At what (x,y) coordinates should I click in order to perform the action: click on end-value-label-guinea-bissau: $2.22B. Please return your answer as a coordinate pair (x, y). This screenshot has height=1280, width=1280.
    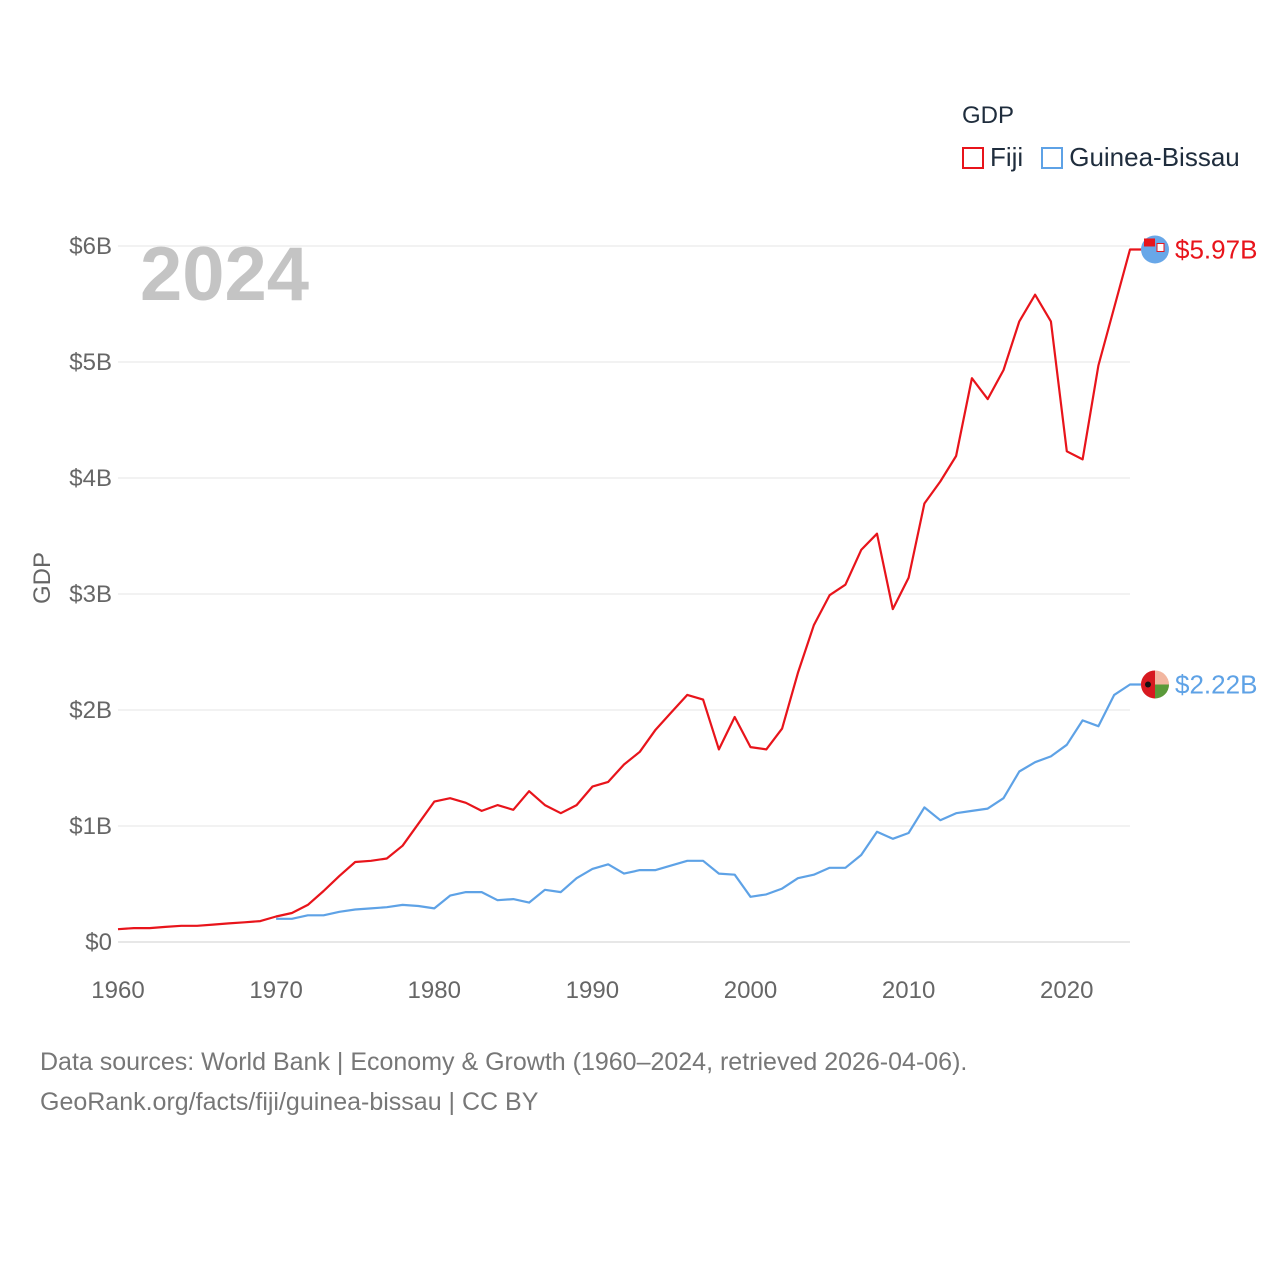
    Looking at the image, I should click on (1216, 684).